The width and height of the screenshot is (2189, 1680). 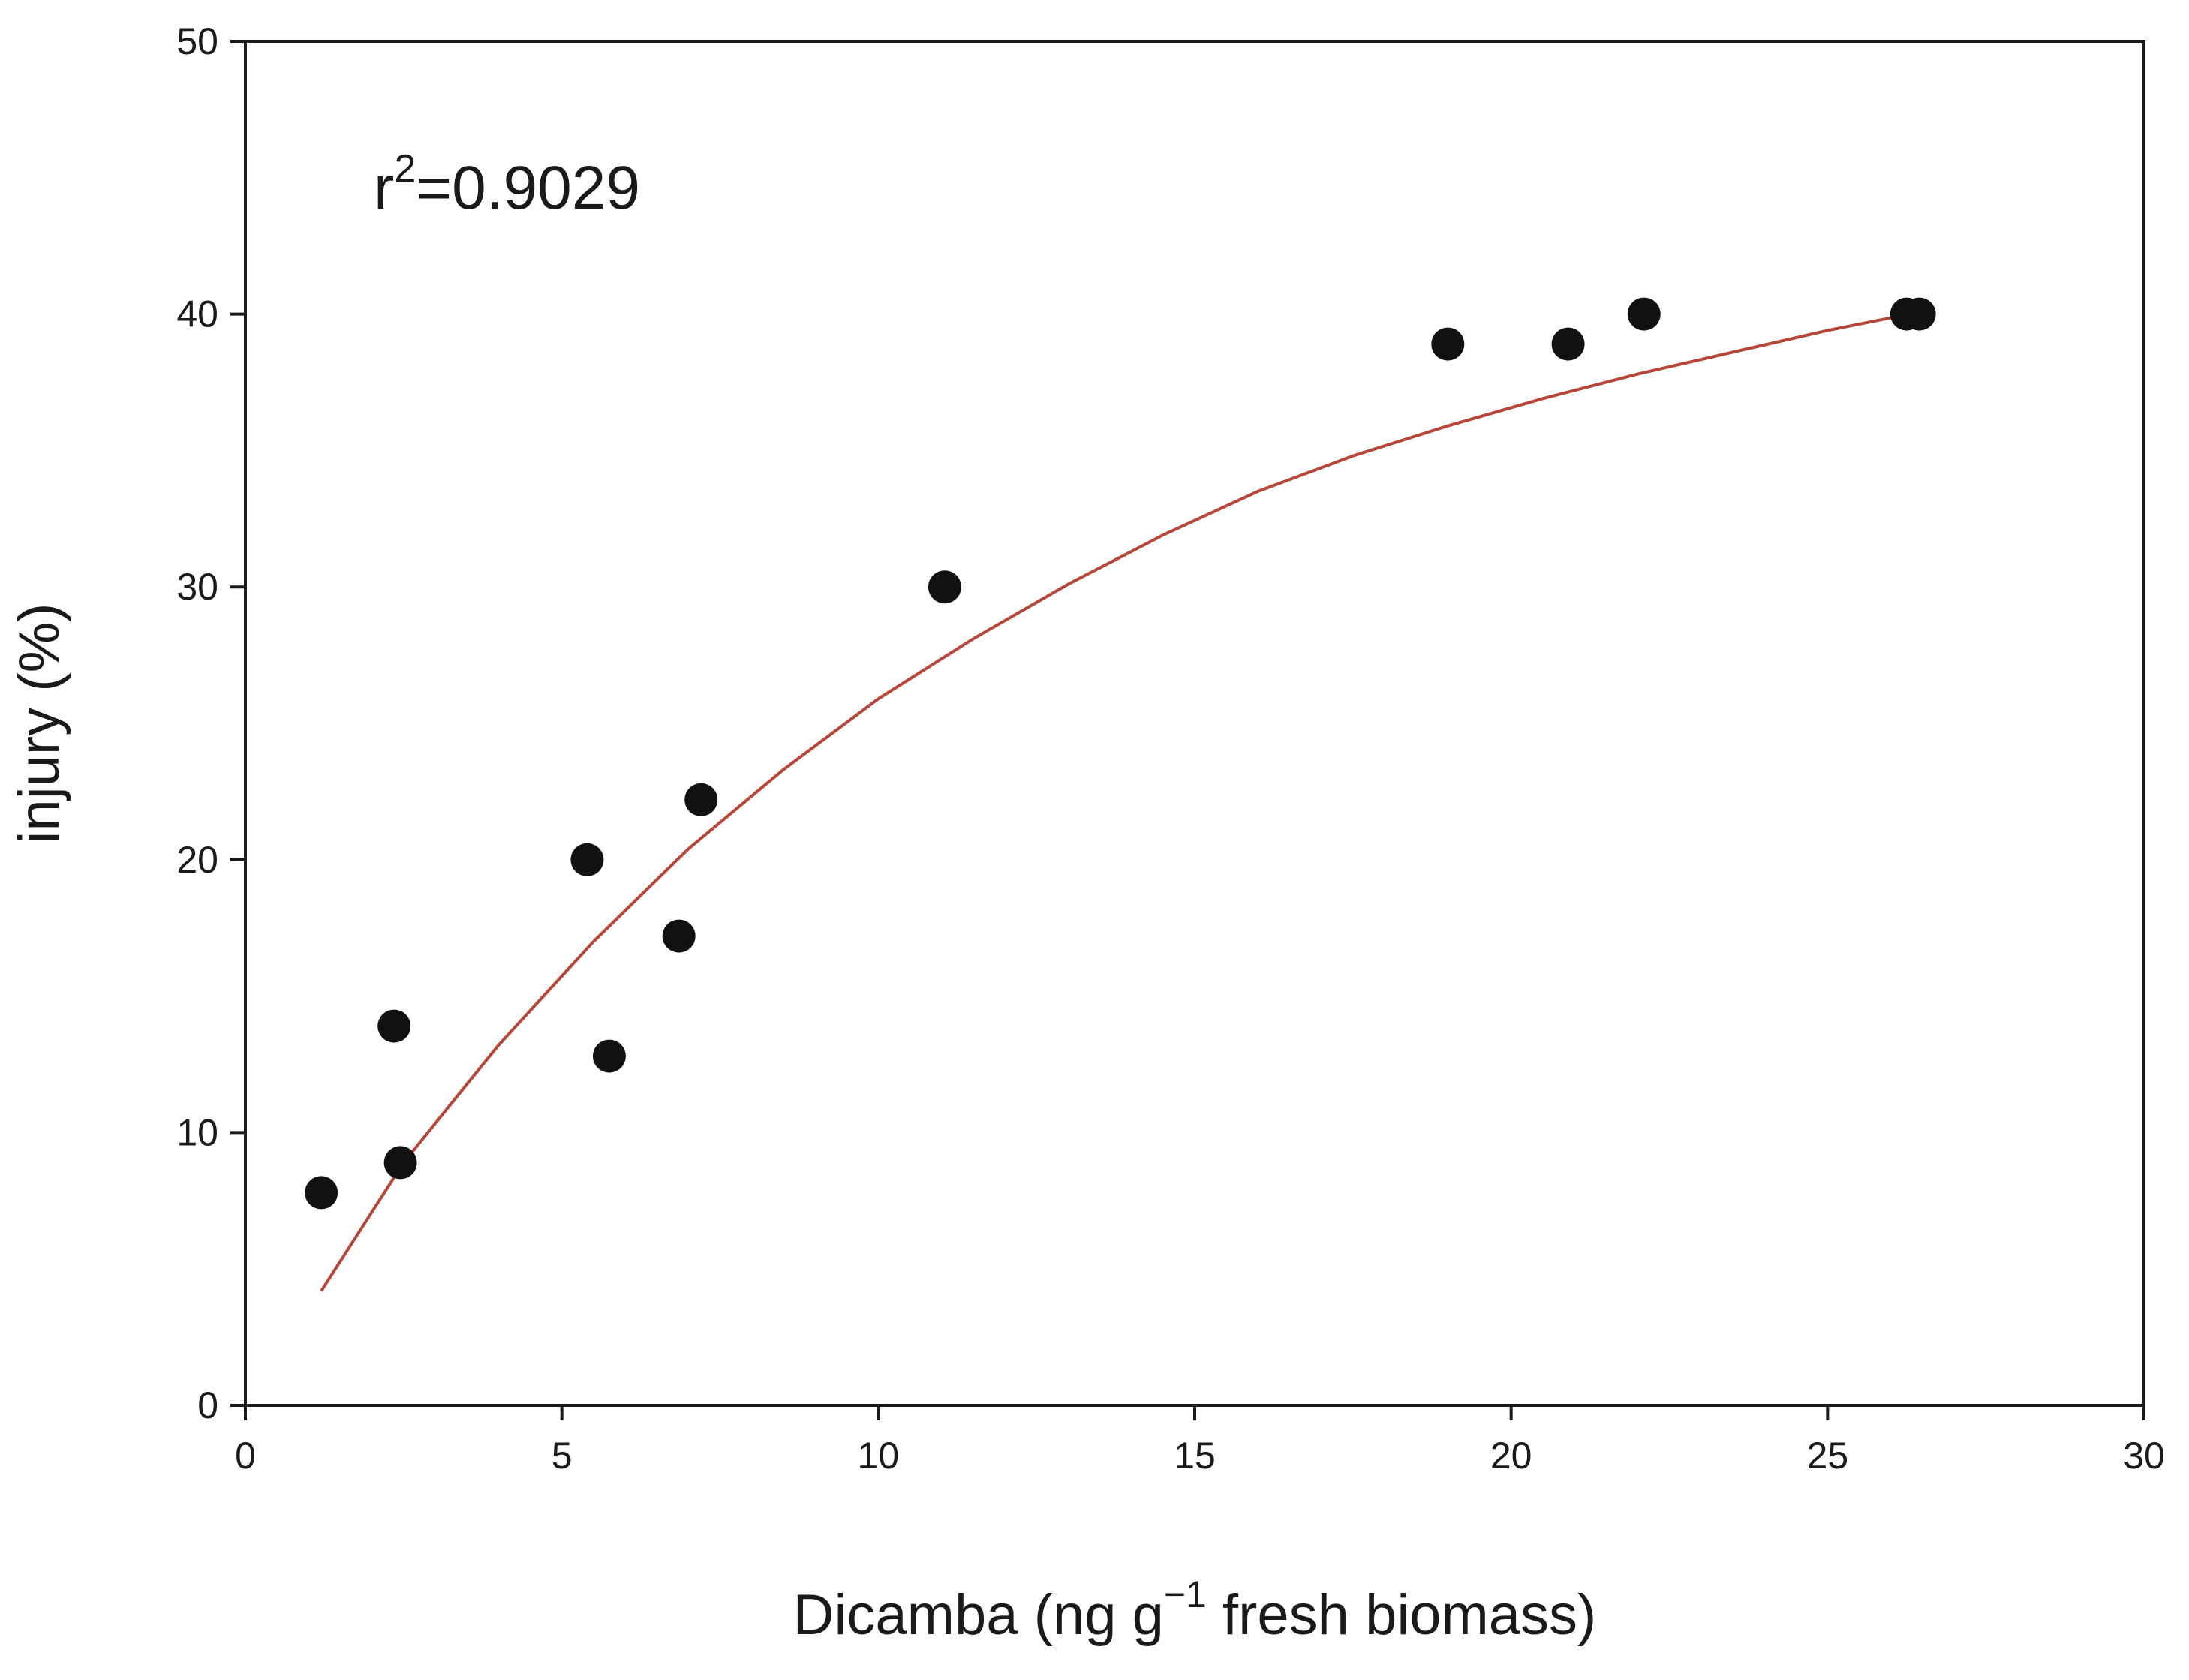 What do you see at coordinates (562, 1456) in the screenshot?
I see `x-tick-label: 5` at bounding box center [562, 1456].